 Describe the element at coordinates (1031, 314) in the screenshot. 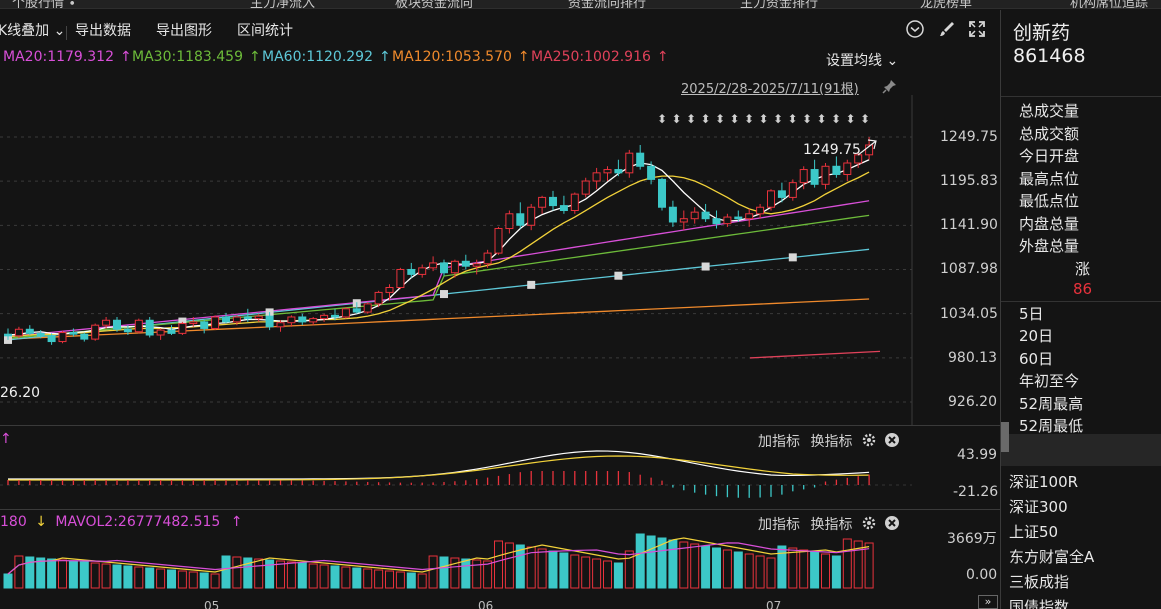

I see `period-5d: 5日` at that location.